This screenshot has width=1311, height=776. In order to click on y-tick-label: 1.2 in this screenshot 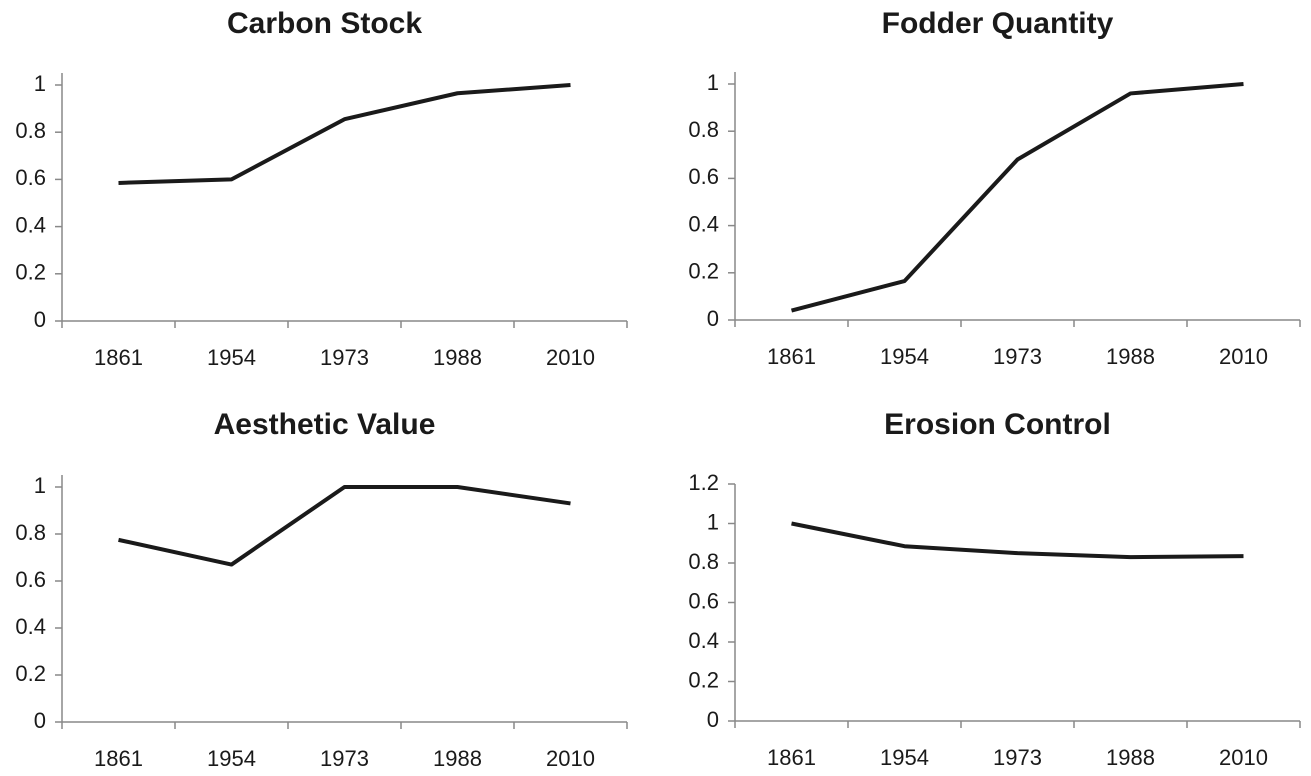, I will do `click(703, 482)`.